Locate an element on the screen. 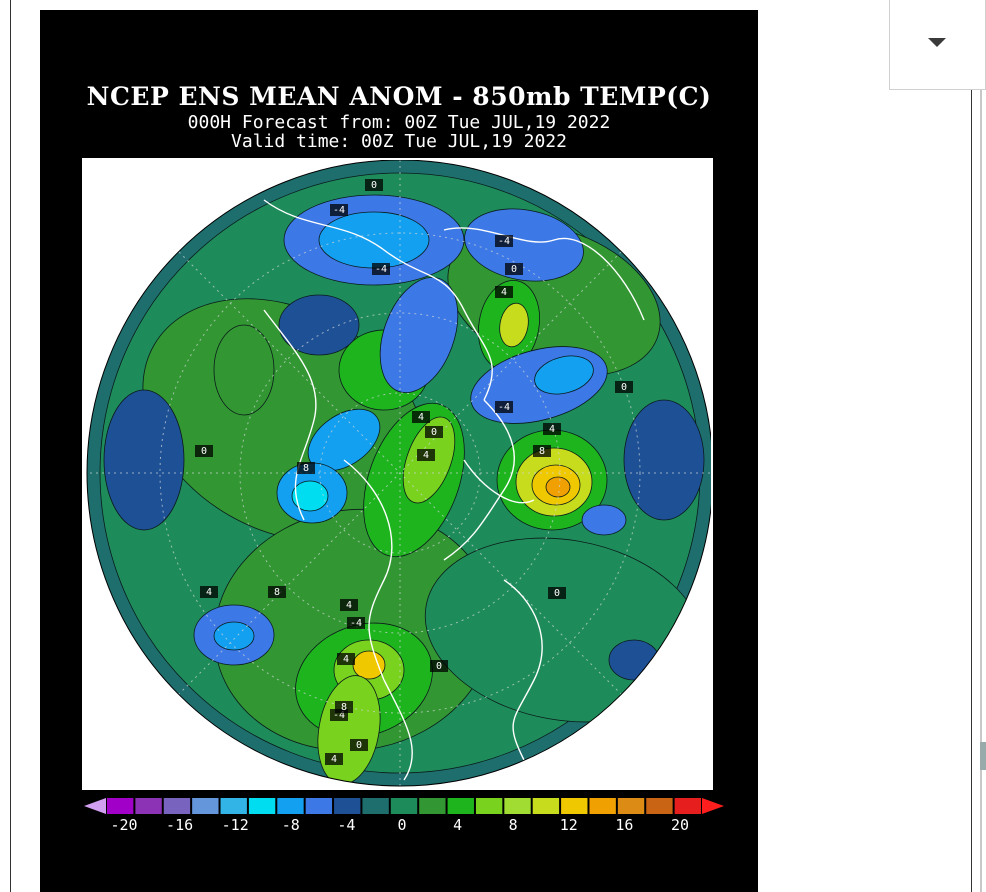 The height and width of the screenshot is (892, 986). page-border-left is located at coordinates (10, 446).